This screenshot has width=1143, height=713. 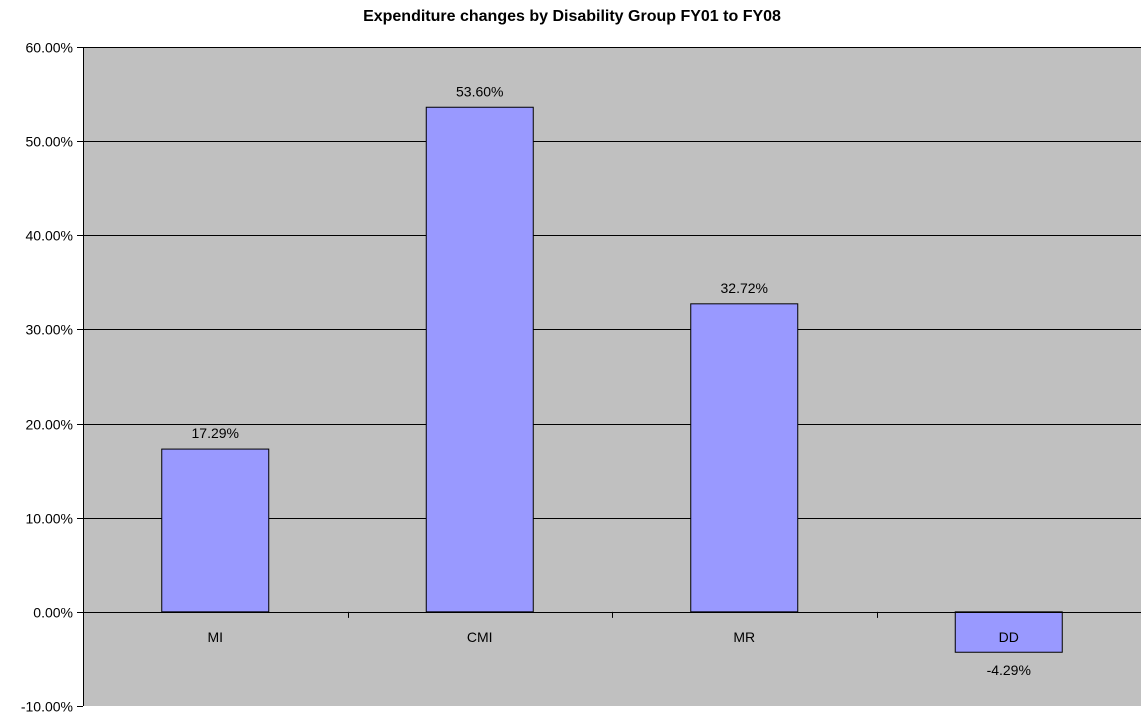 What do you see at coordinates (215, 530) in the screenshot?
I see `bar-mi` at bounding box center [215, 530].